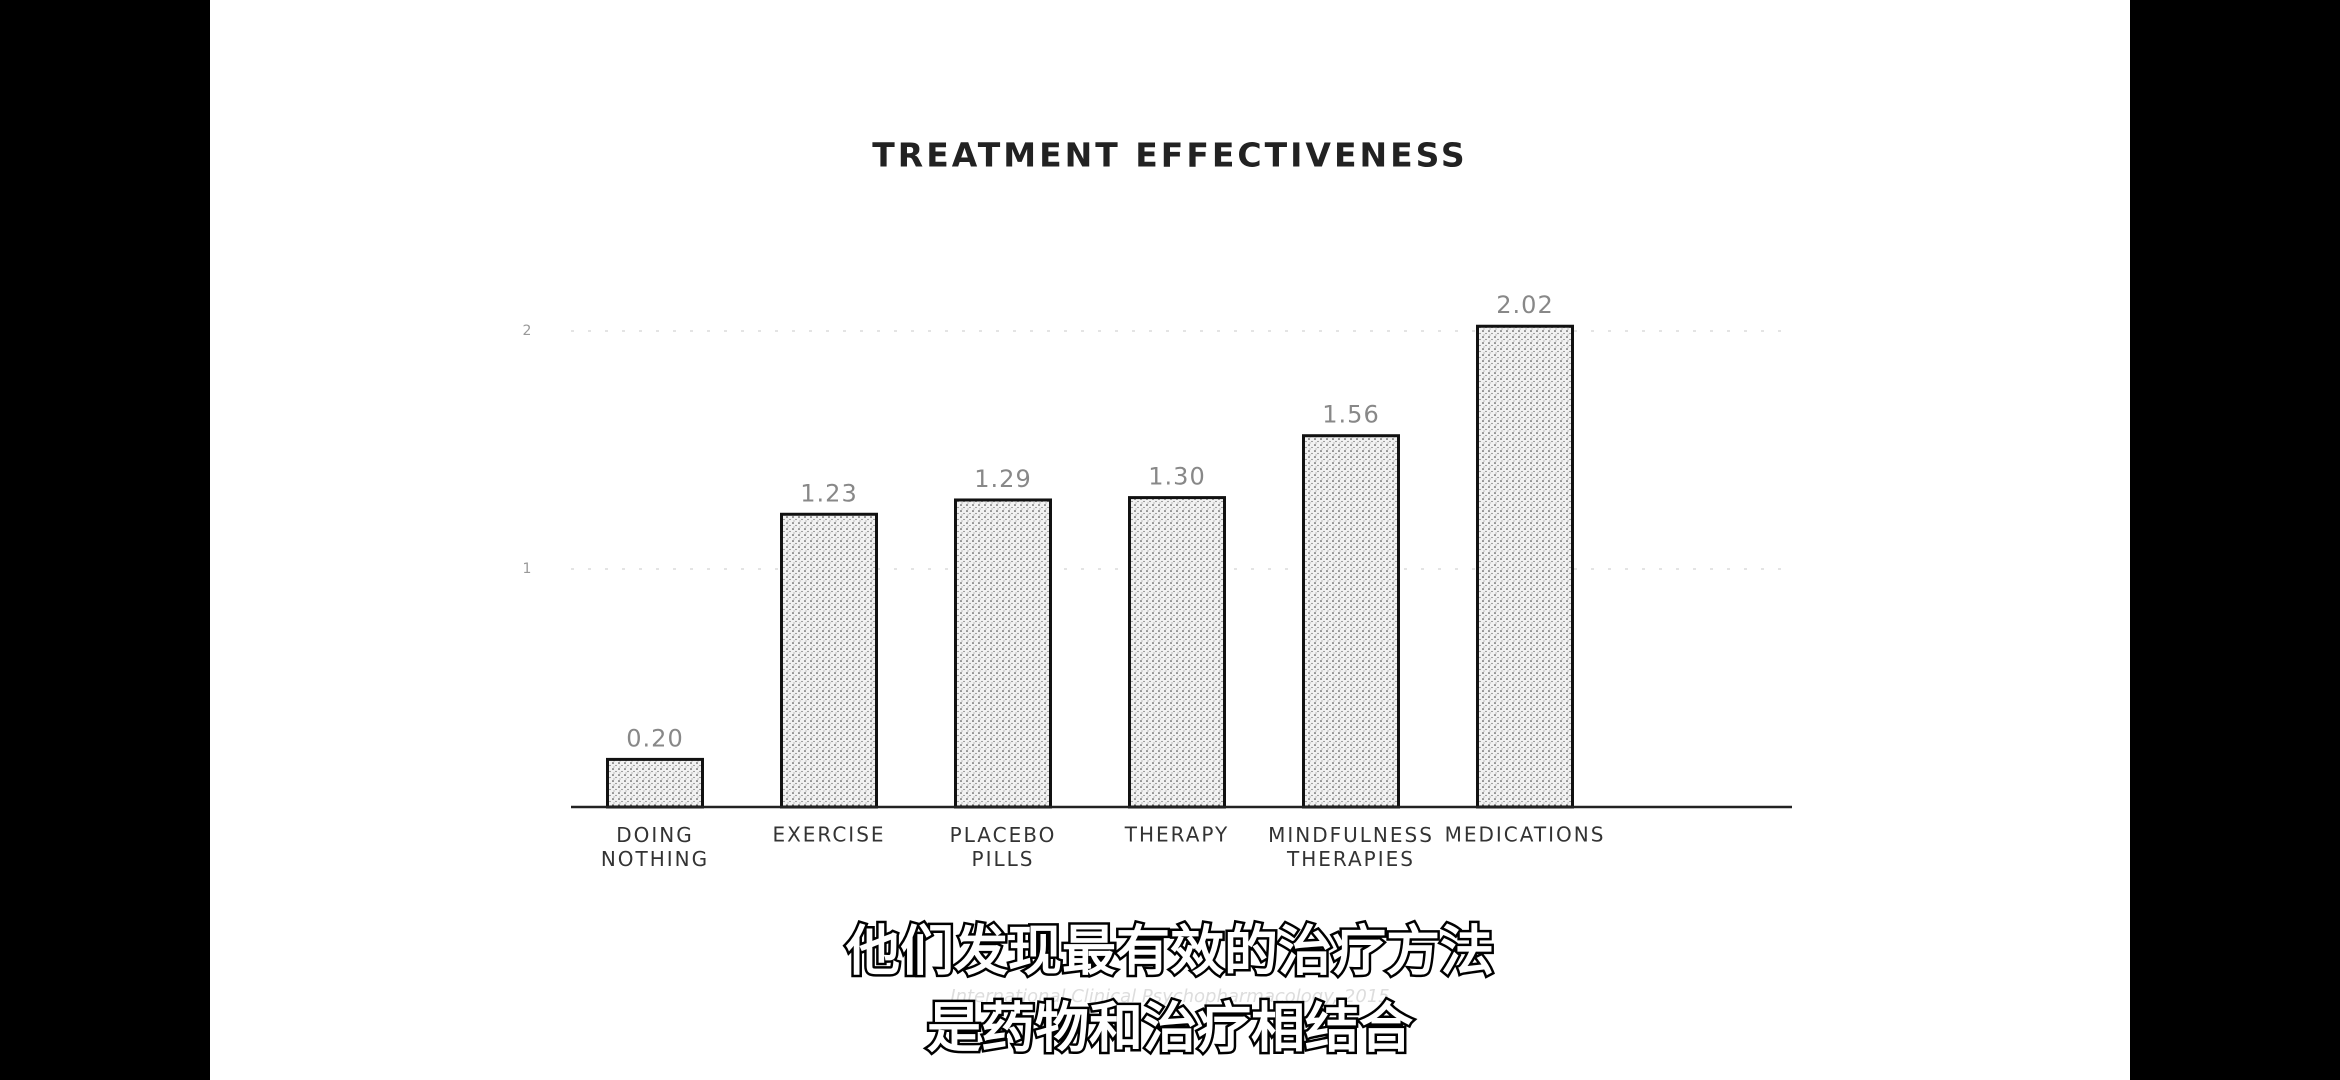 This screenshot has width=2340, height=1080. I want to click on x-tick-label: DOING NOTHING, so click(655, 847).